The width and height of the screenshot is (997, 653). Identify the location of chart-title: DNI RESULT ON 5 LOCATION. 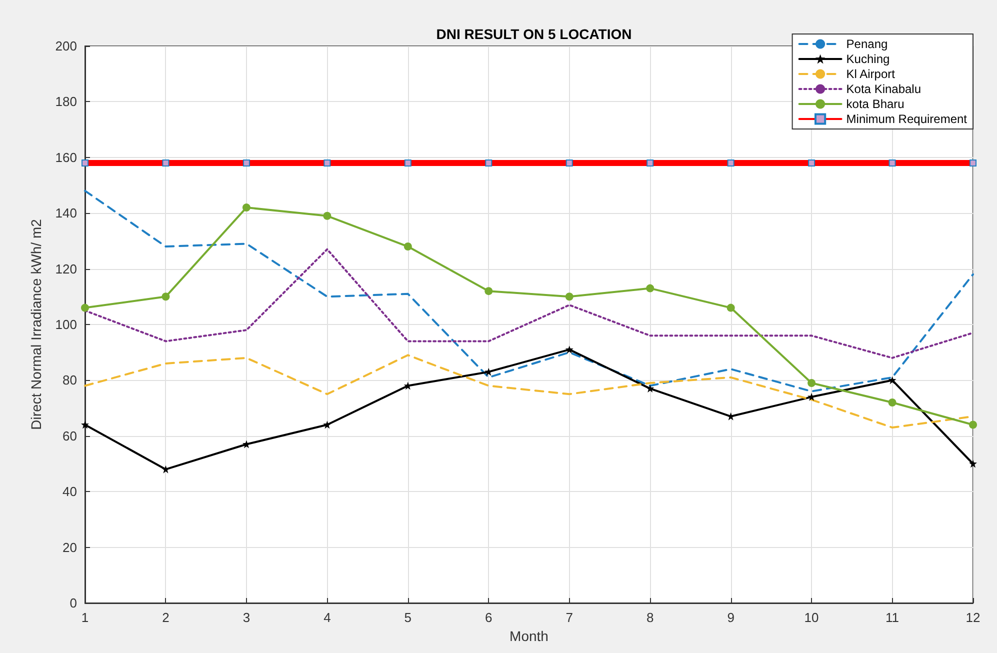
(534, 34).